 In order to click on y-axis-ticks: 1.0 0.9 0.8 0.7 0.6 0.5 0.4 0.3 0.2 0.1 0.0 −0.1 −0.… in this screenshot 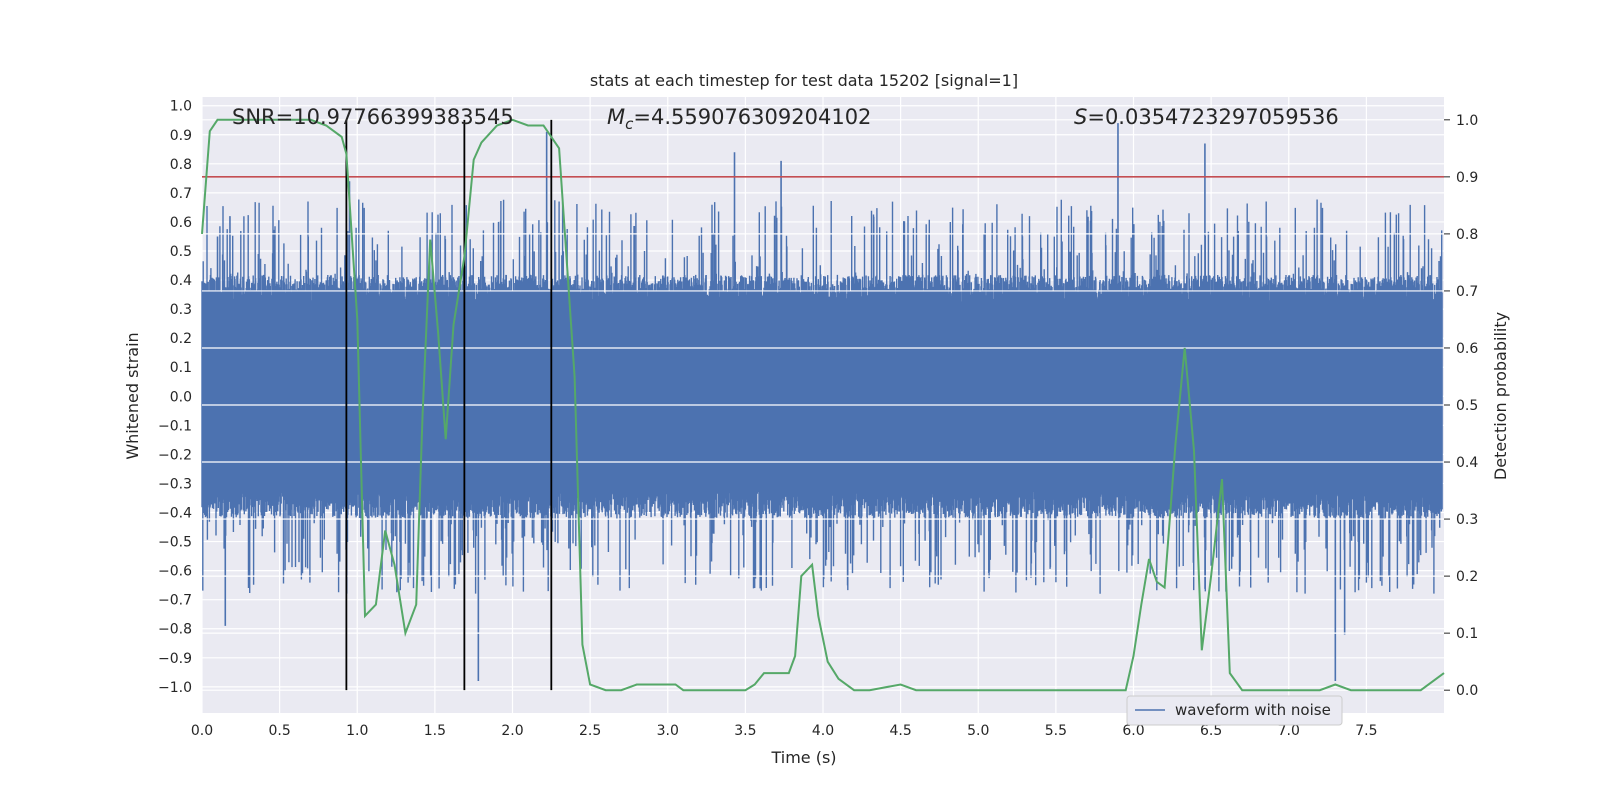, I will do `click(175, 397)`.